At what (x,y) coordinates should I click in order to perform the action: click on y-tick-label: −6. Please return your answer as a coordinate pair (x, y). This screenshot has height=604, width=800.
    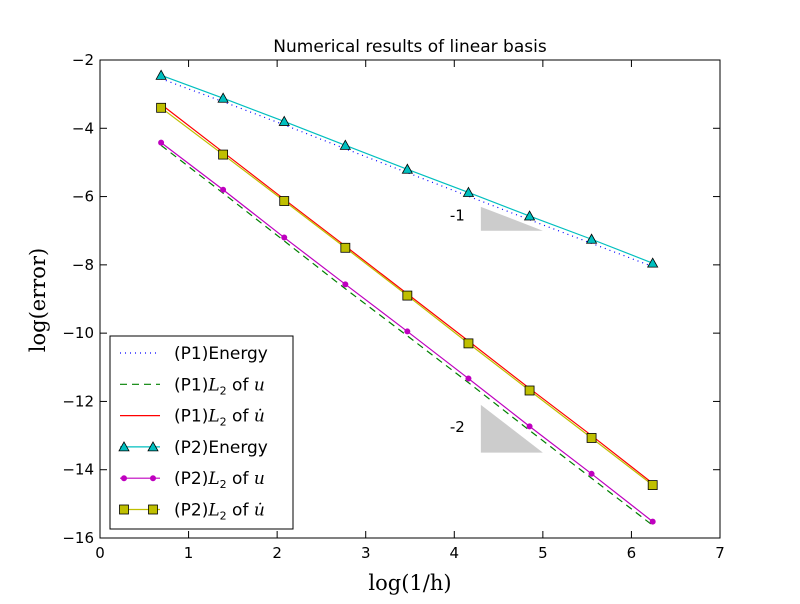
    Looking at the image, I should click on (83, 197).